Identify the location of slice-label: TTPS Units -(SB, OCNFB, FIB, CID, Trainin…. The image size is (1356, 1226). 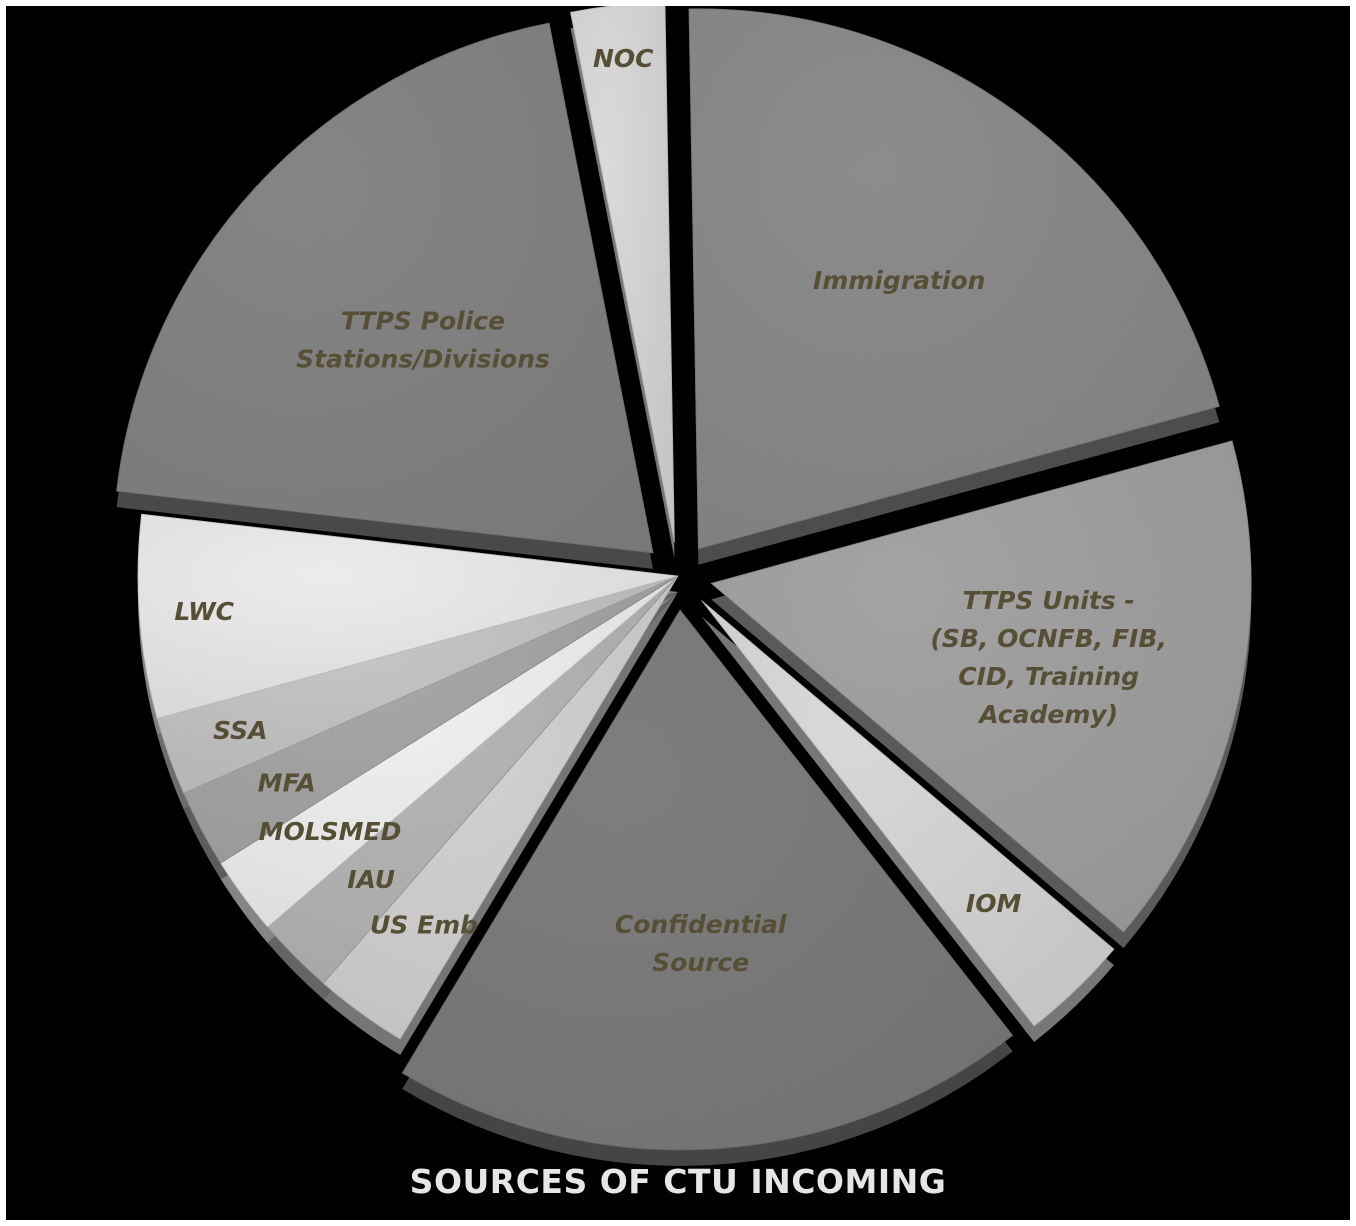
(1048, 657).